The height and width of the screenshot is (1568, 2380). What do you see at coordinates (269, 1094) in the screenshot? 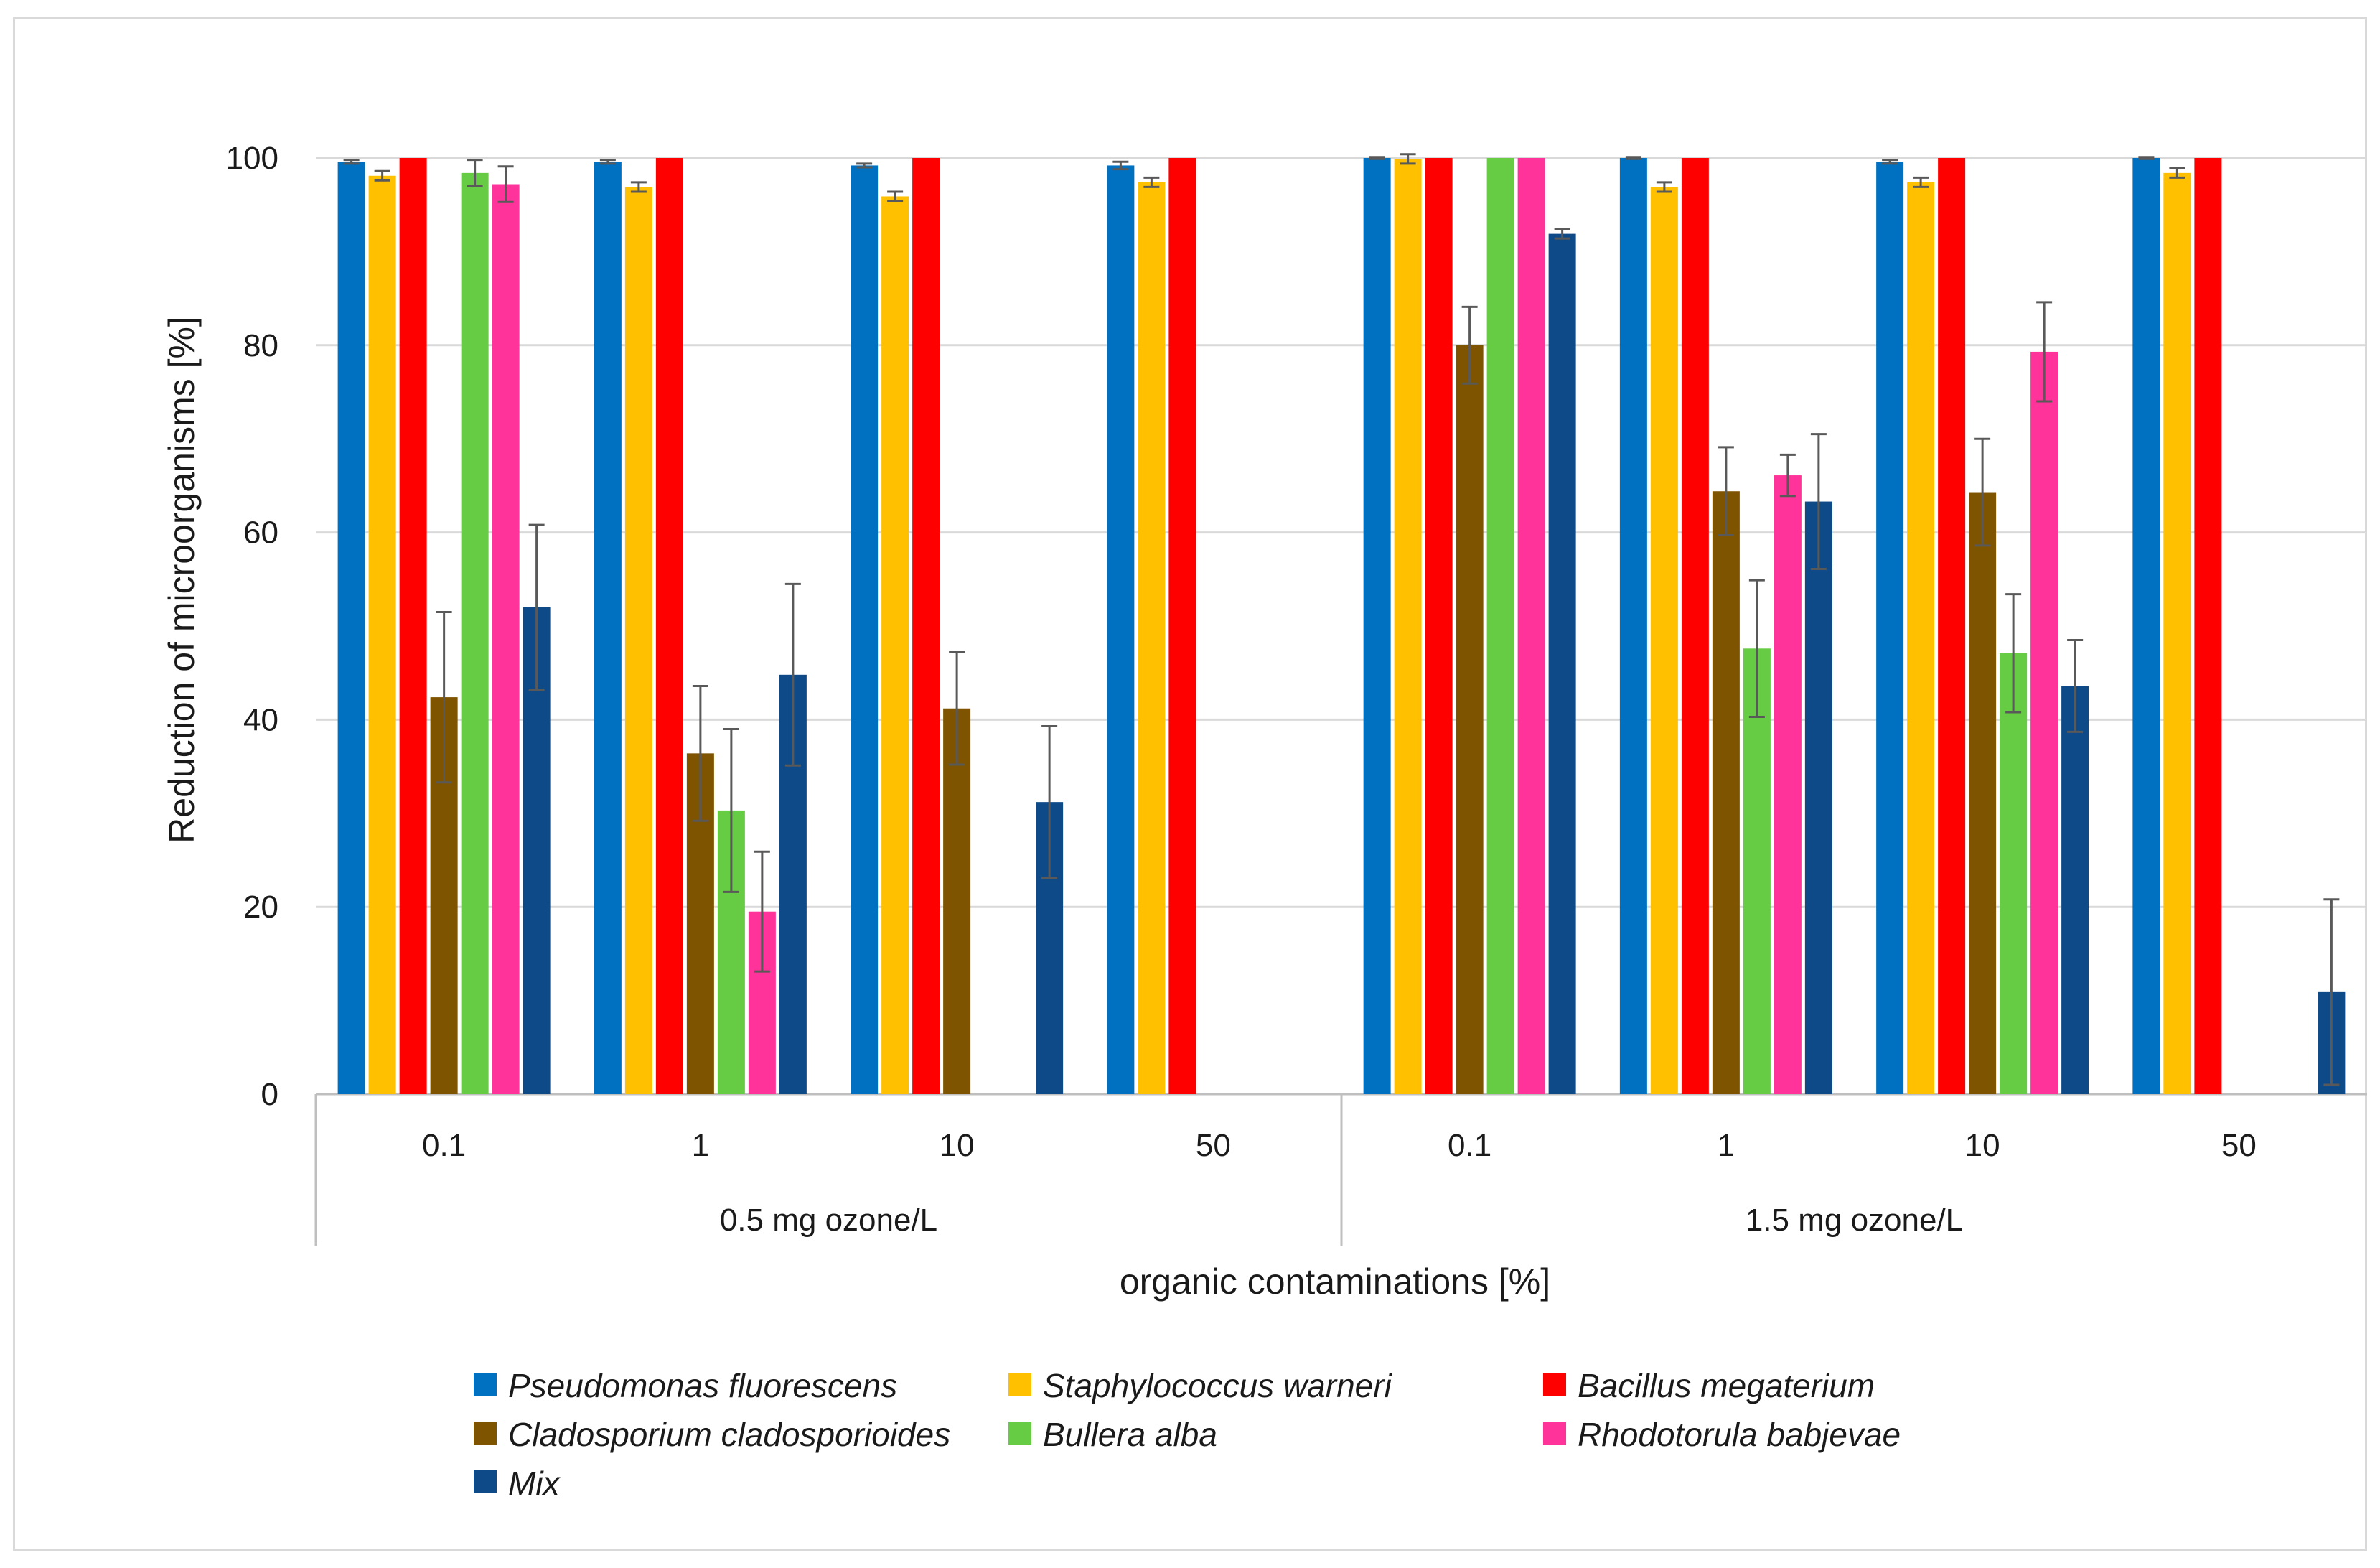
I see `y-tick-label: 0` at bounding box center [269, 1094].